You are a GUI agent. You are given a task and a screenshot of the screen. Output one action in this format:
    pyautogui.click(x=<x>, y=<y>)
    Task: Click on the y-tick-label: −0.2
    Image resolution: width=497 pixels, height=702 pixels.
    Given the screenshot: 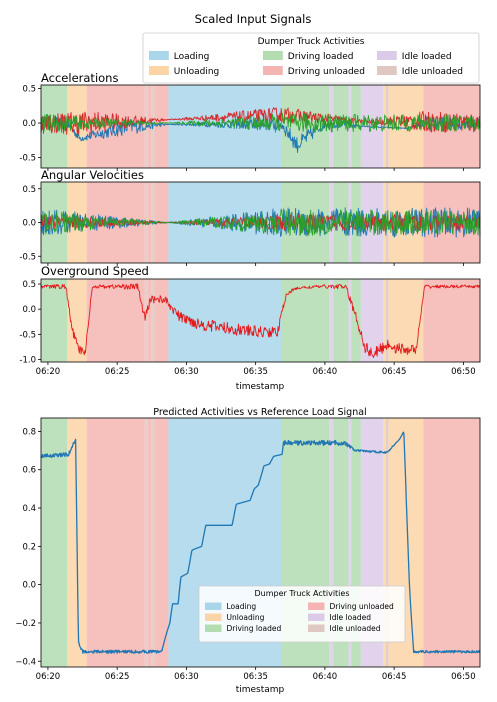 What is the action you would take?
    pyautogui.click(x=25, y=624)
    